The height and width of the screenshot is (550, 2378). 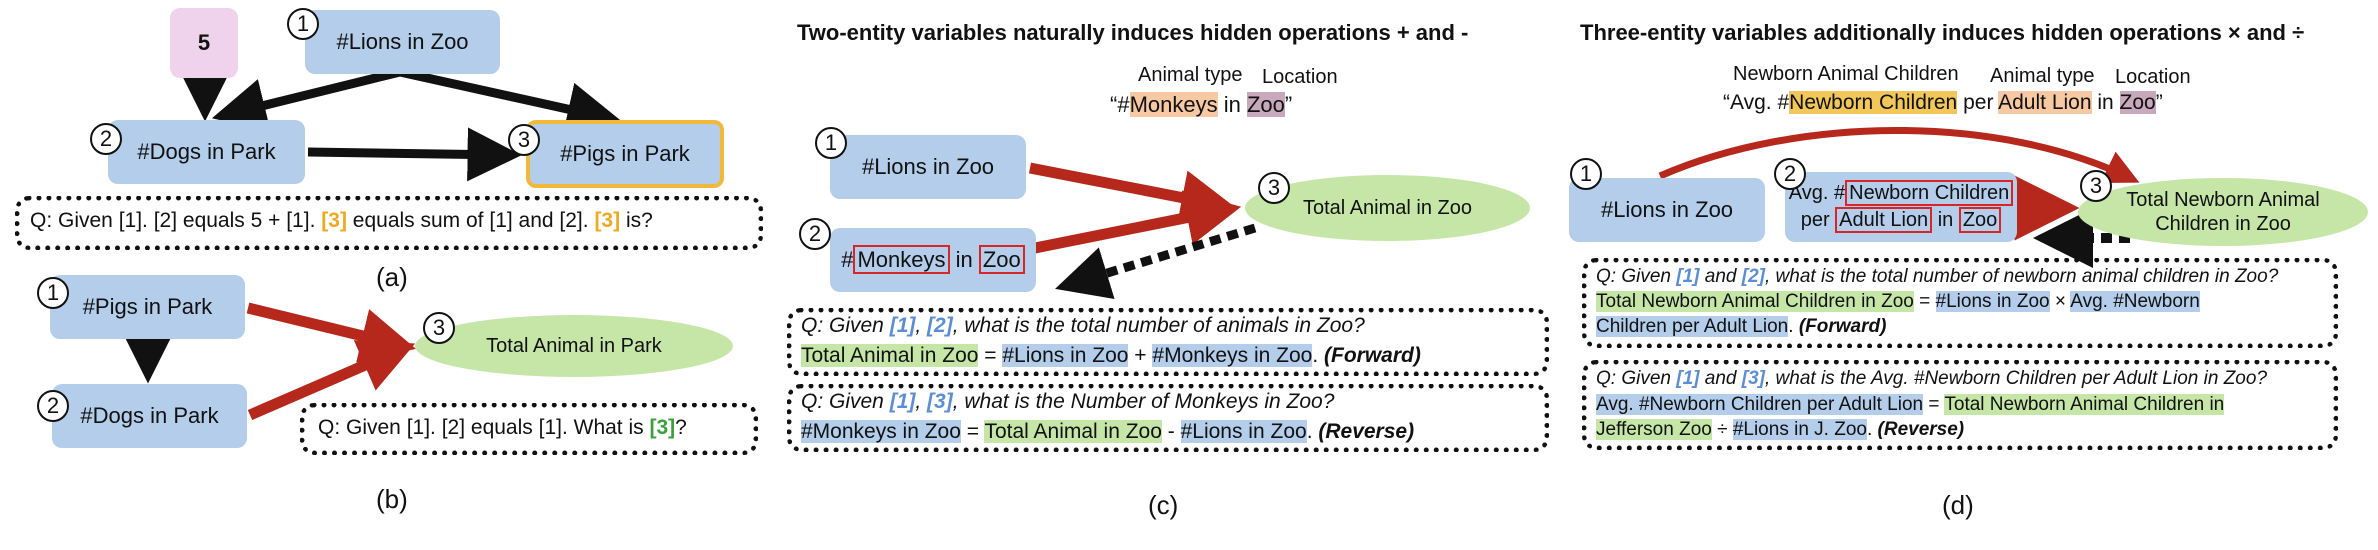 I want to click on node-lions-in-zoo-a: #Lions in Zoo, so click(x=402, y=42).